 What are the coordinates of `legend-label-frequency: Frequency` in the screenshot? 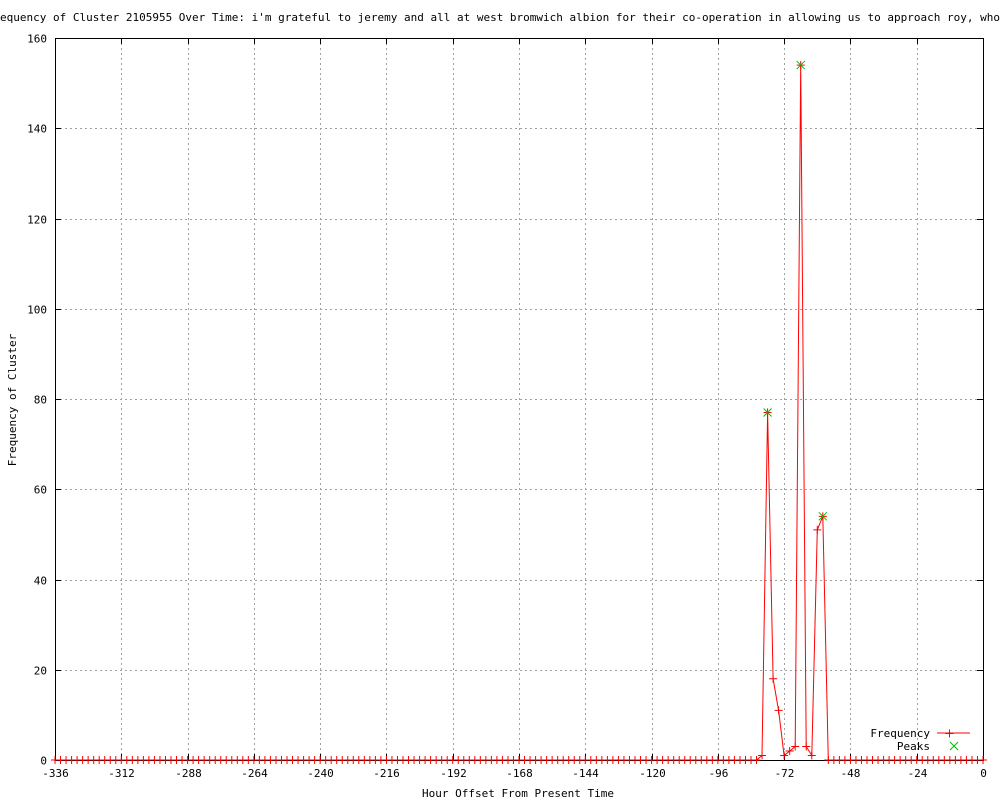 It's located at (900, 733).